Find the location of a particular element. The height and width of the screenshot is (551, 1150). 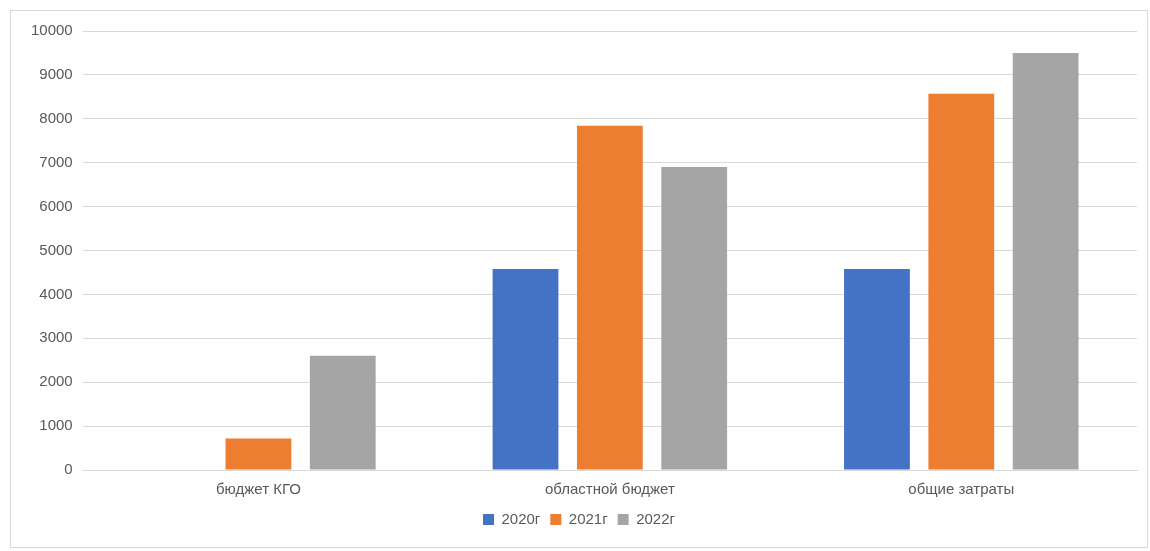

x-tick-label: общие затраты is located at coordinates (961, 489).